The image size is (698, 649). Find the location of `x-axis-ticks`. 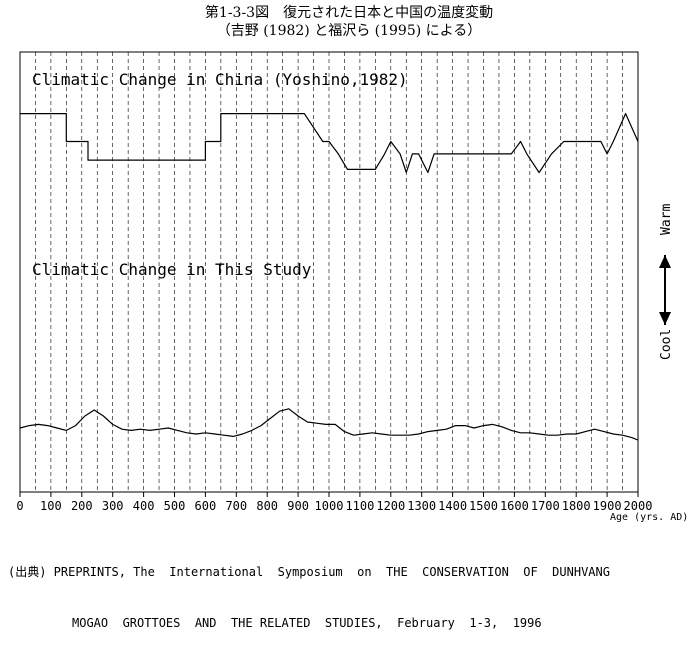

x-axis-ticks is located at coordinates (329, 494).